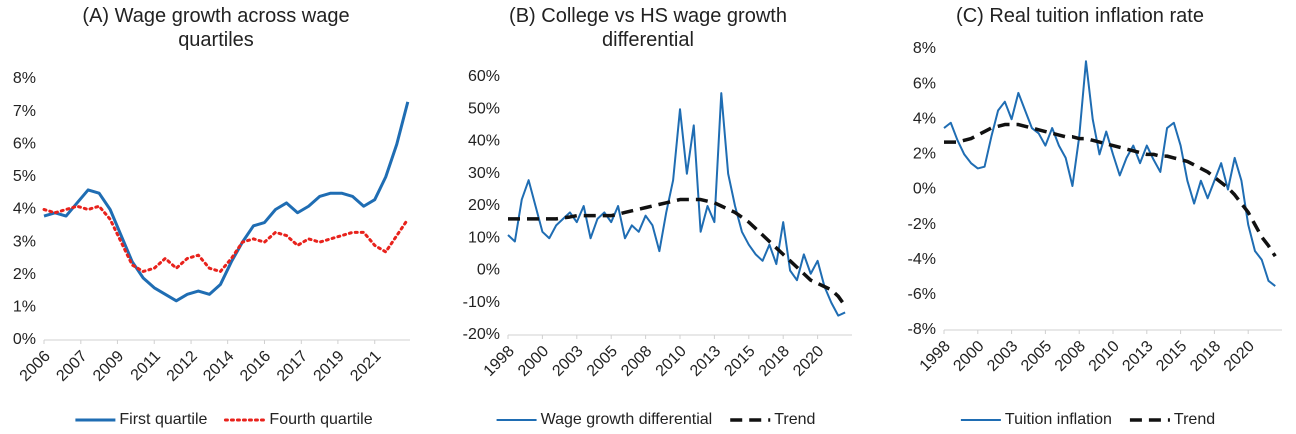 This screenshot has height=434, width=1296. Describe the element at coordinates (329, 366) in the screenshot. I see `x-tick-label: 2019` at that location.